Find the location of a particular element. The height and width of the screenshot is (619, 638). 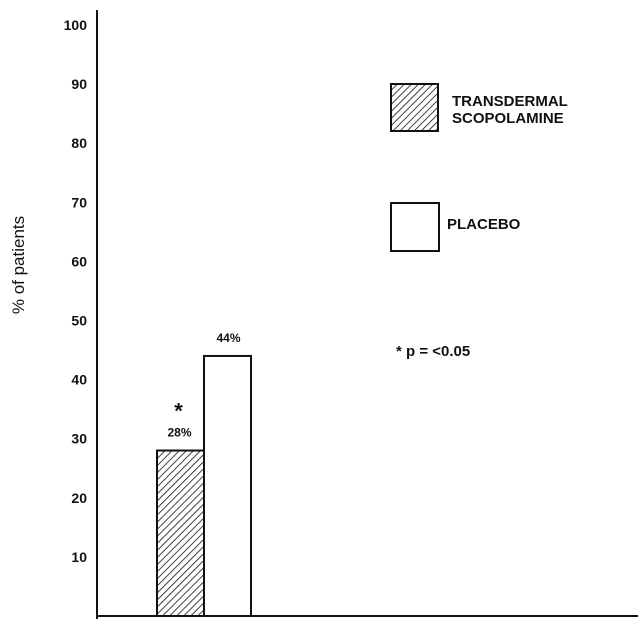

y-tick-labels: 10 20 30 40 50 60 70 80 90 100 is located at coordinates (76, 291).